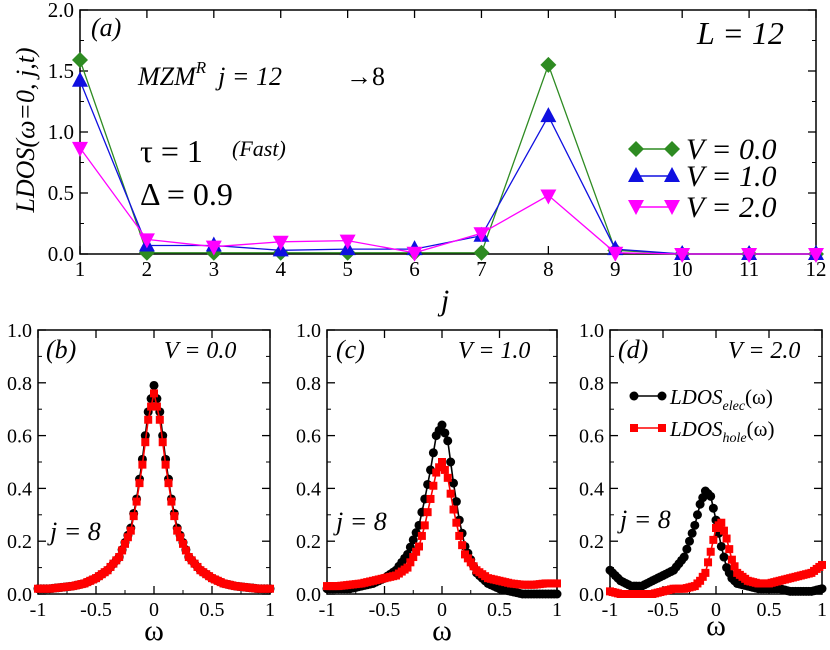 Image resolution: width=830 pixels, height=650 pixels. Describe the element at coordinates (347, 269) in the screenshot. I see `x-tick-label: 5` at that location.